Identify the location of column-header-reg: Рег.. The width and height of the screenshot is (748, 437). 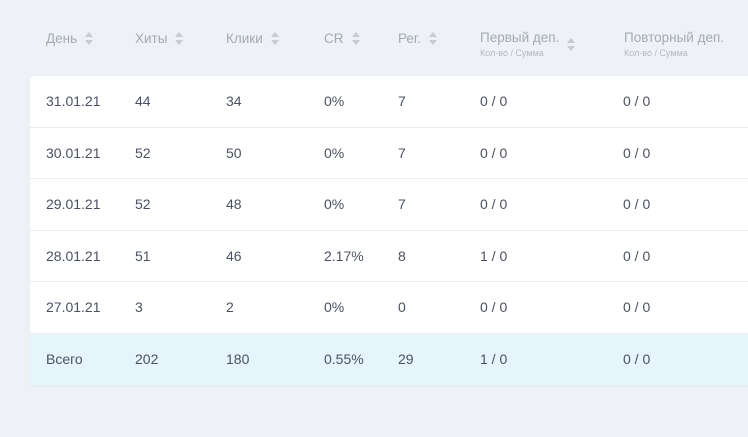
(417, 38).